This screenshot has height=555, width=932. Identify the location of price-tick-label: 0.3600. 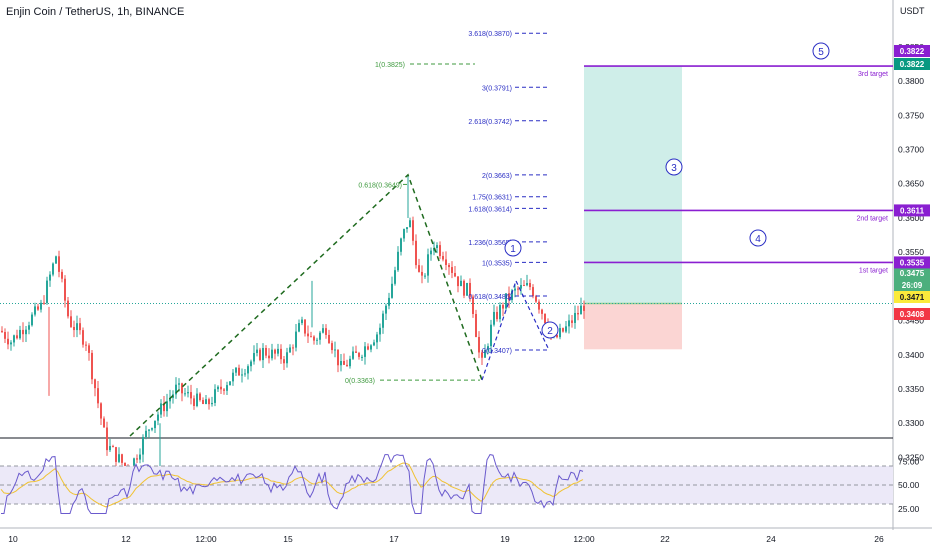
(911, 218).